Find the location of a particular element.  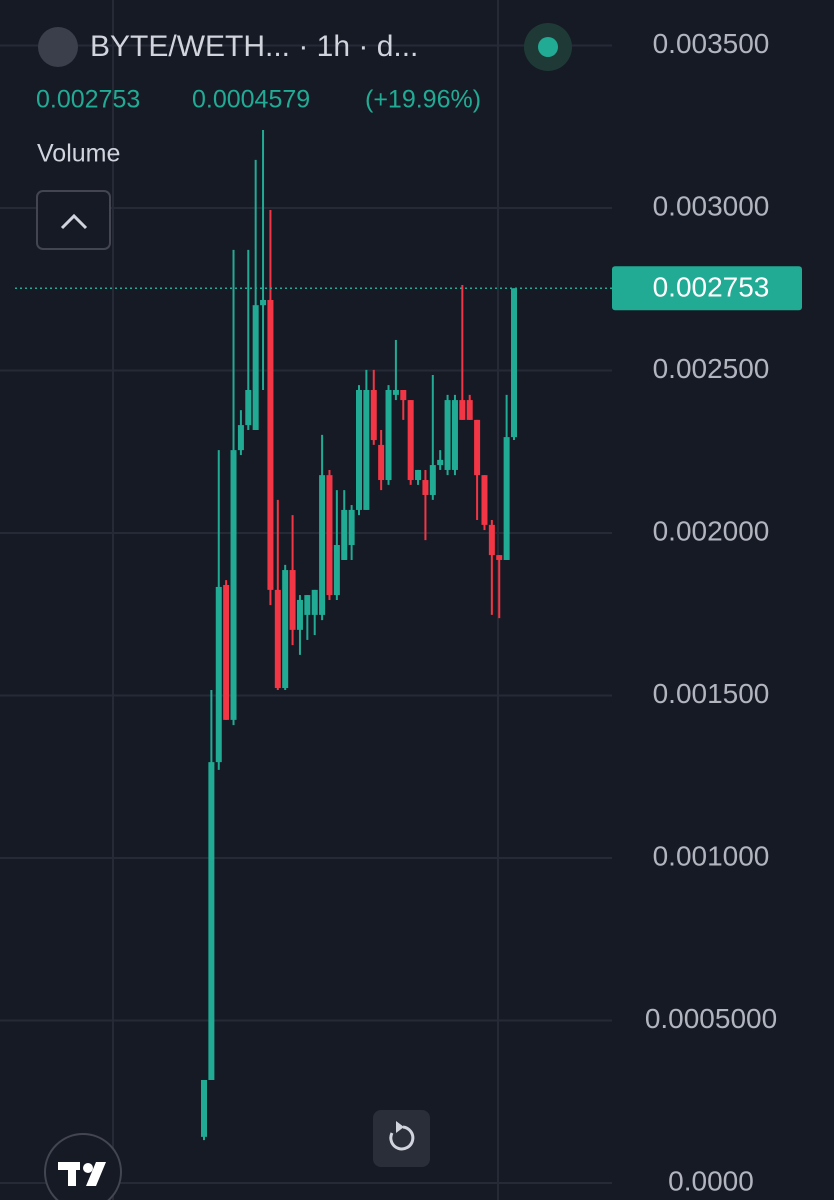

y-tick-label: 0.001000 is located at coordinates (711, 855).